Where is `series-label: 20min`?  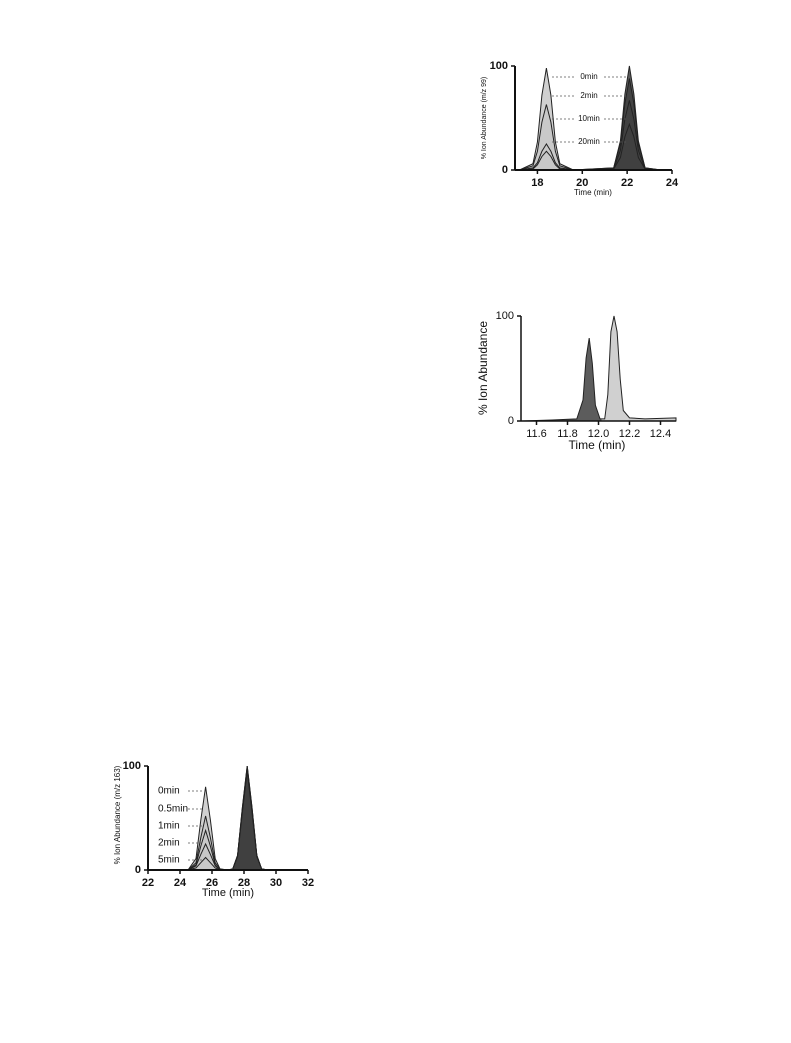
series-label: 20min is located at coordinates (589, 141).